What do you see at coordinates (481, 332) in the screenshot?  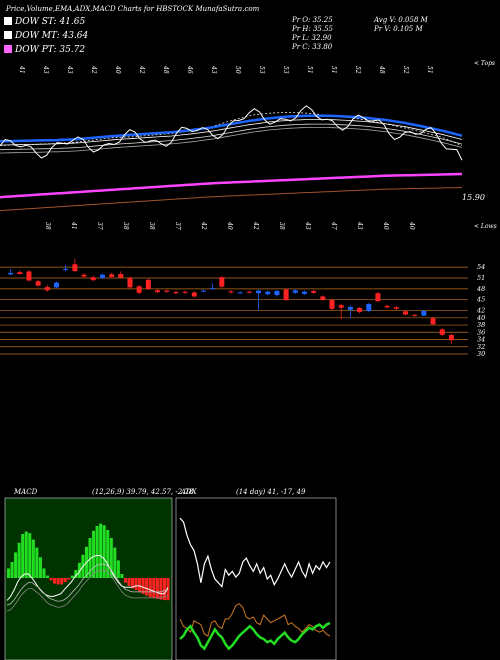 I see `price-tick-label: 36` at bounding box center [481, 332].